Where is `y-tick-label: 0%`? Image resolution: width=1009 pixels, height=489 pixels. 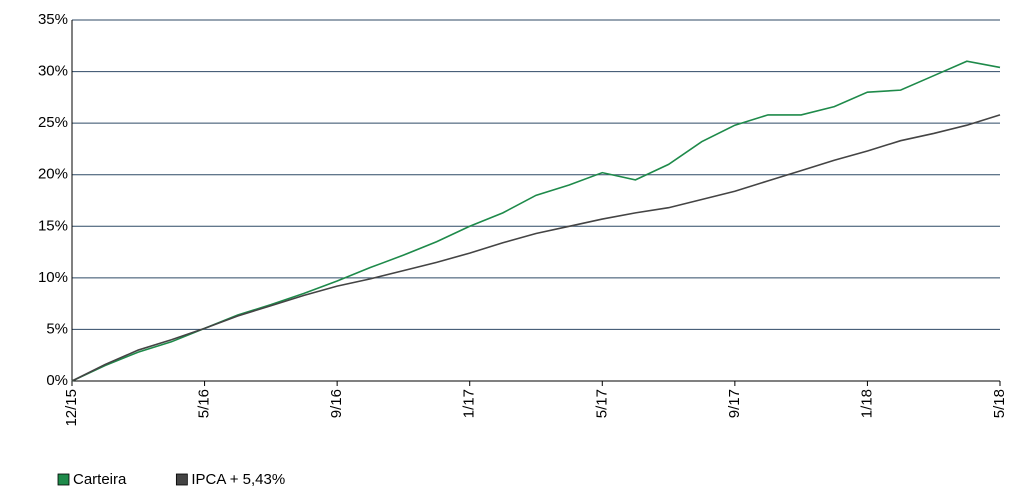 y-tick-label: 0% is located at coordinates (57, 380).